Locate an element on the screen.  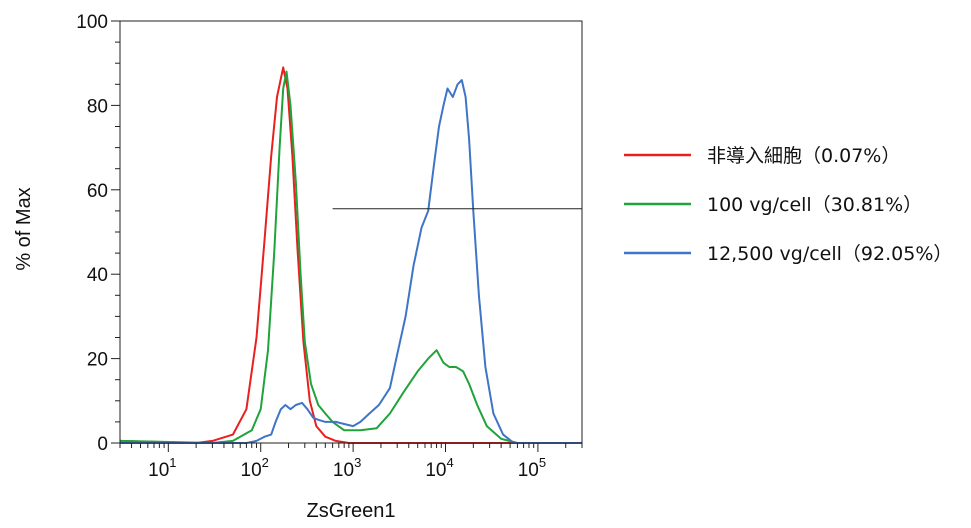
legend-label-2: 100 vg/cell（30.81%） is located at coordinates (814, 205).